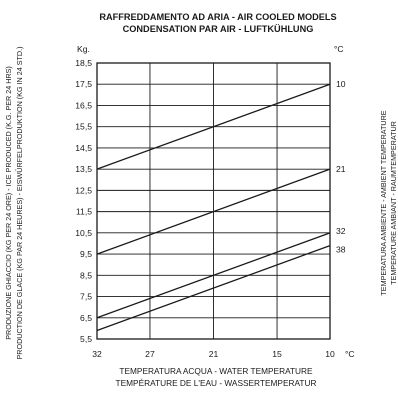  Describe the element at coordinates (83, 169) in the screenshot. I see `y-tick-label: 13,5` at that location.